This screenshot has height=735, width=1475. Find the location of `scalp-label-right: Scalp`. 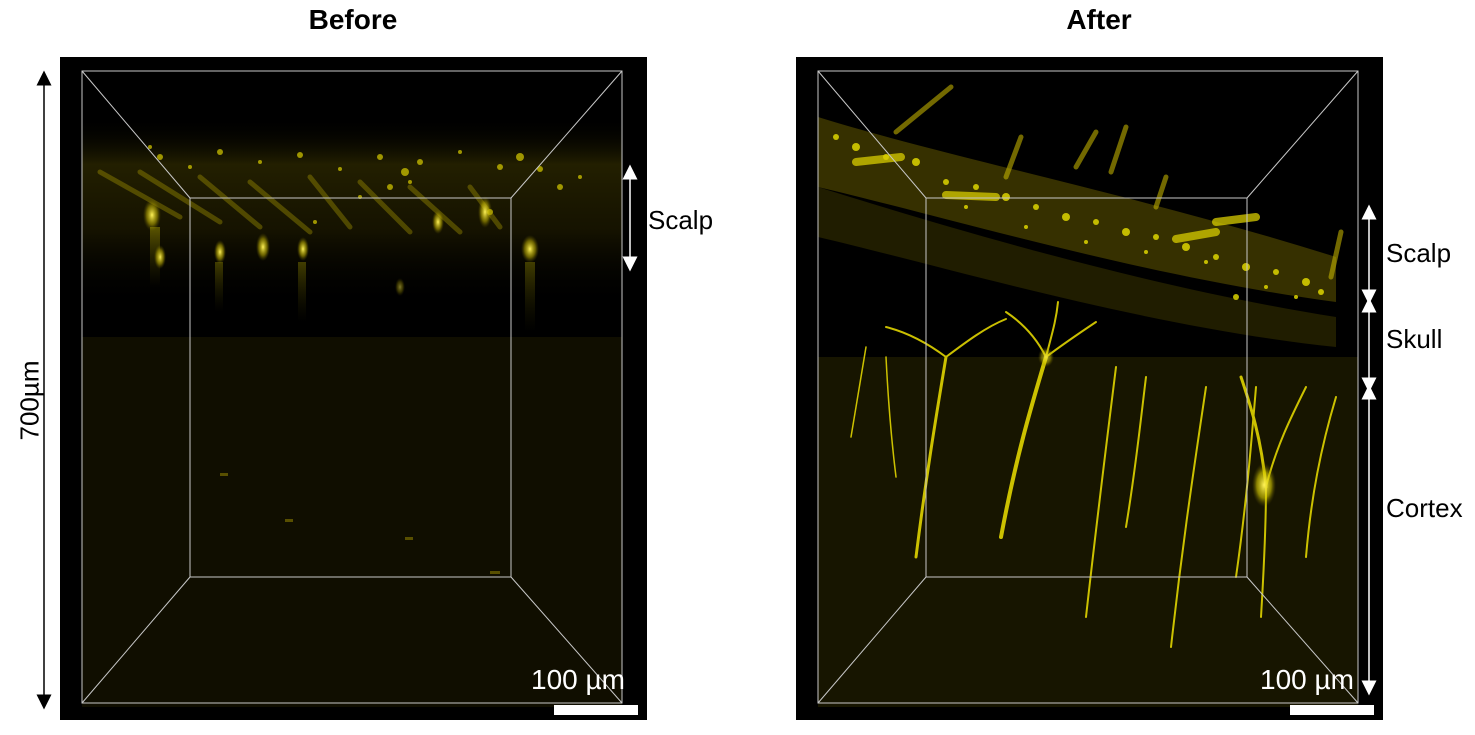

scalp-label-right: Scalp is located at coordinates (1419, 253).